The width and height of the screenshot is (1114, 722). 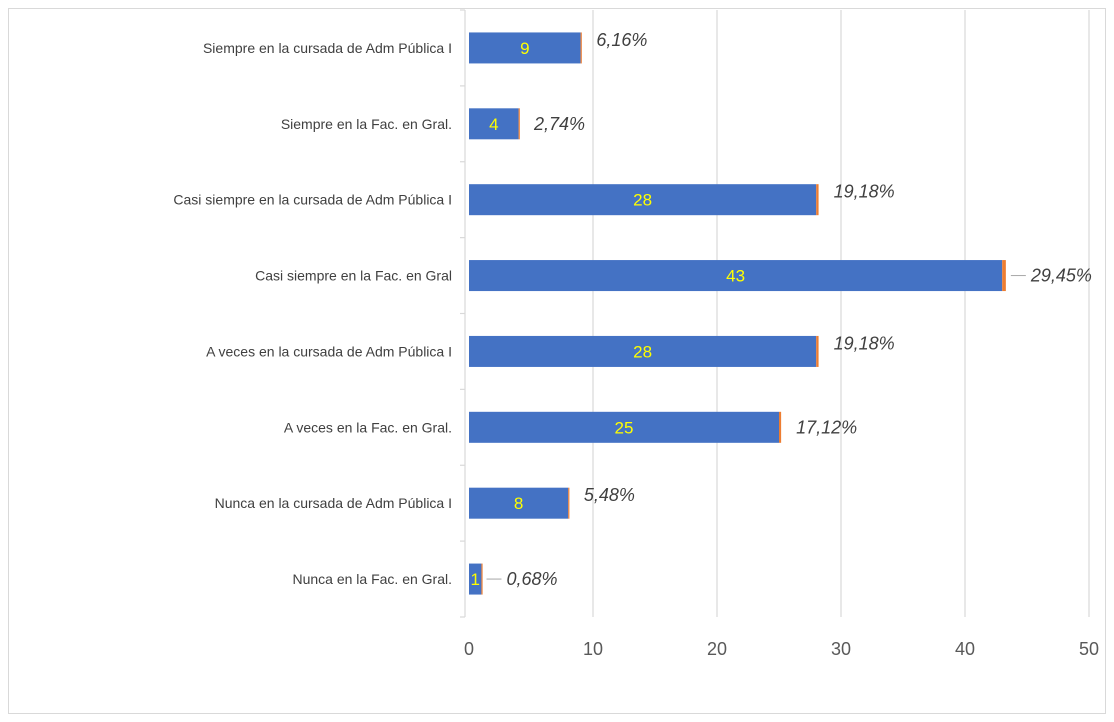 I want to click on category-label: Siempre en la Fac. en Gral., so click(x=366, y=124).